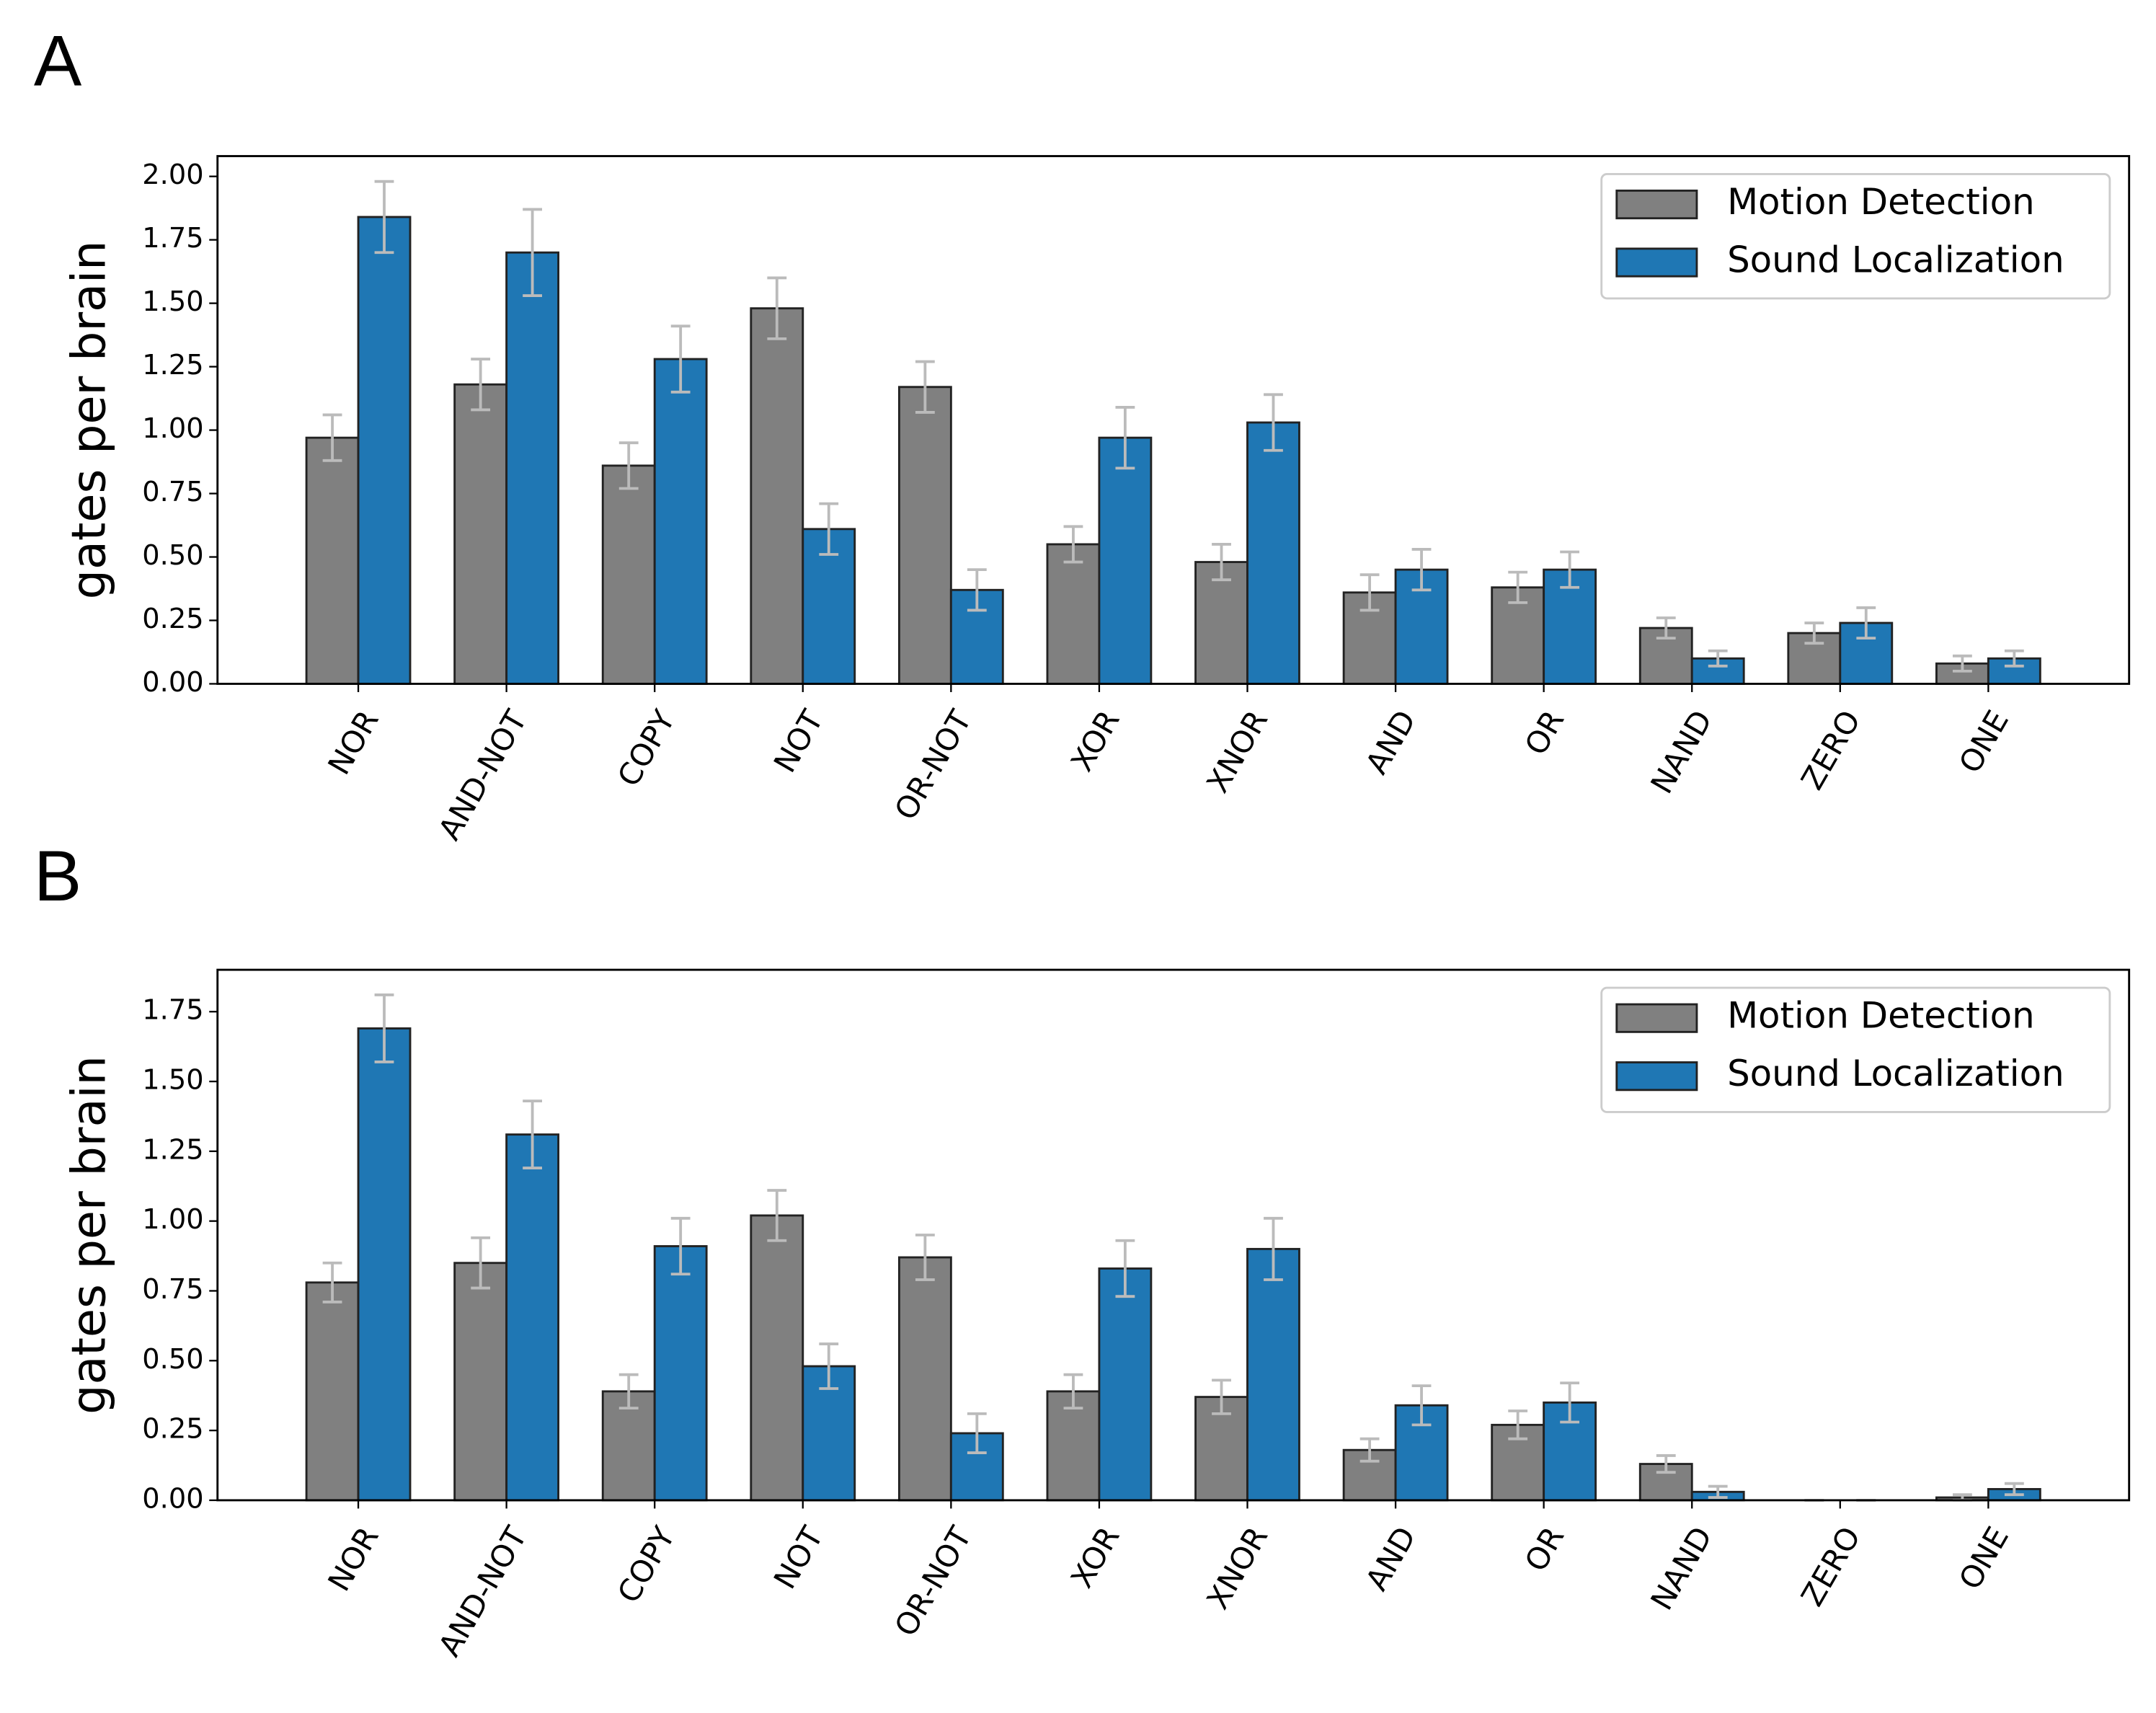 This screenshot has height=1713, width=2156. Describe the element at coordinates (646, 748) in the screenshot. I see `x-tick-label: COPY` at that location.